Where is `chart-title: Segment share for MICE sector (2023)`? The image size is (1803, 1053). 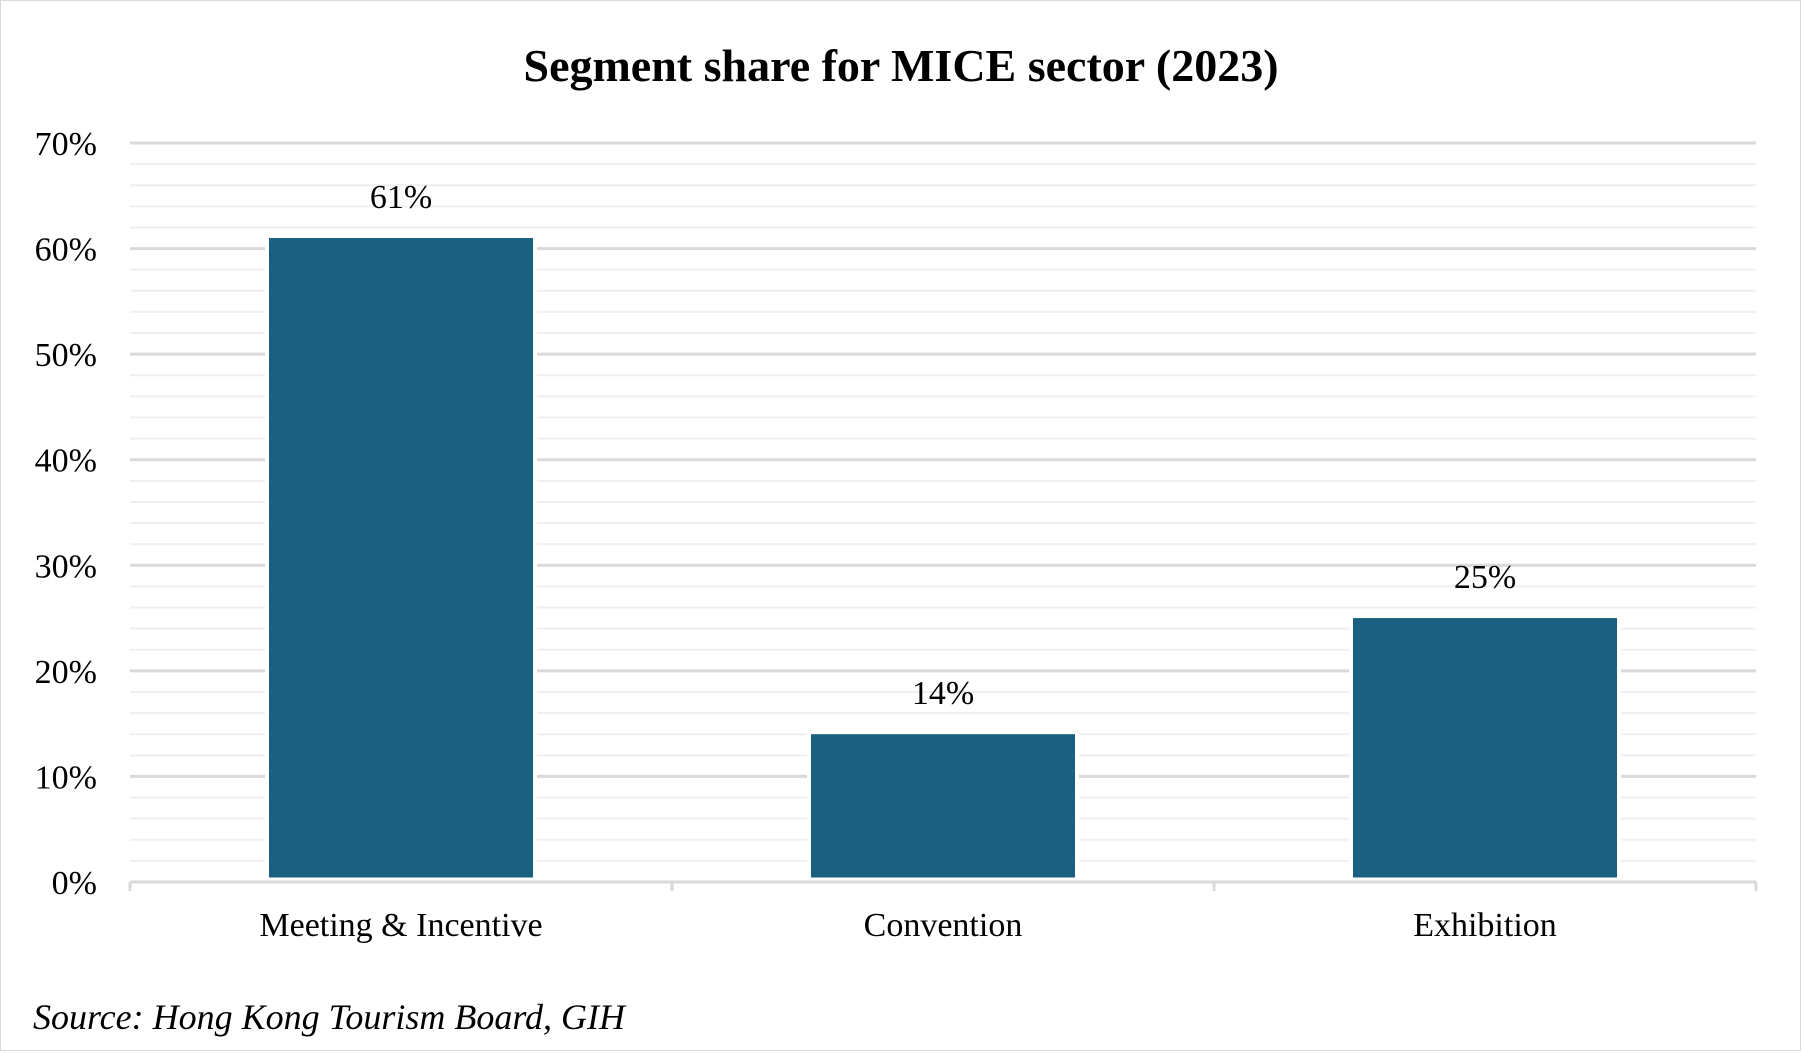
chart-title: Segment share for MICE sector (2023) is located at coordinates (900, 65).